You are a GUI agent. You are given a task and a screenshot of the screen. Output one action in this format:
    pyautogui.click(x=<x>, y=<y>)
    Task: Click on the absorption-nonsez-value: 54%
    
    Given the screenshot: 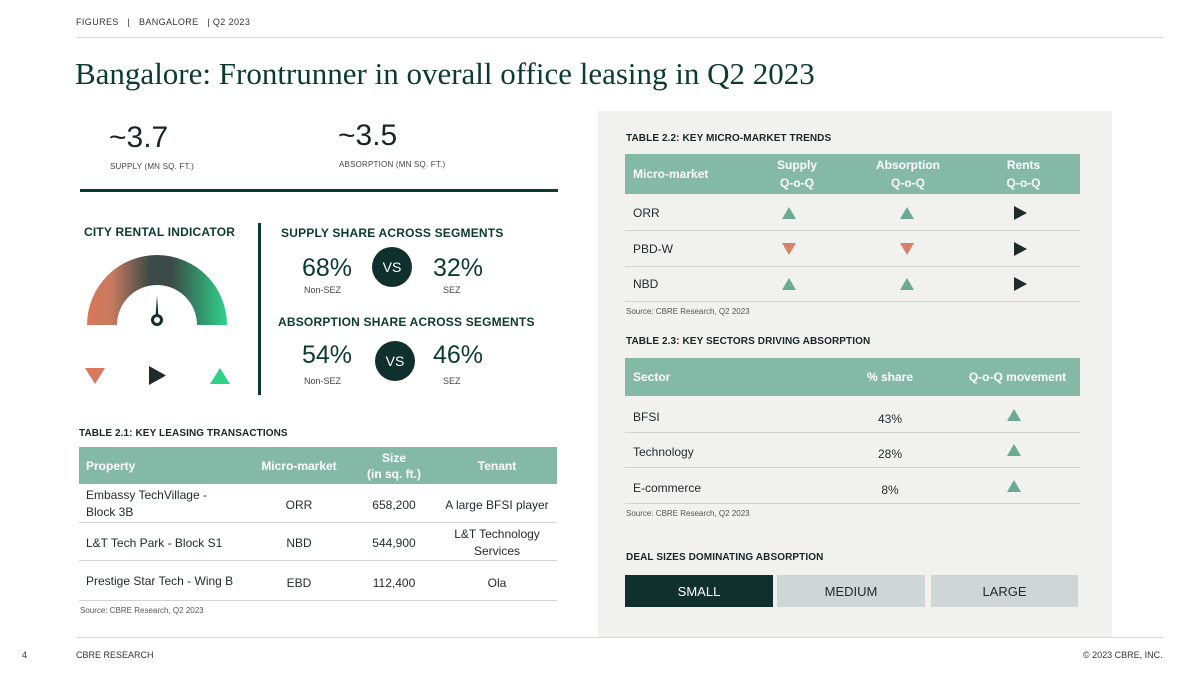 What is the action you would take?
    pyautogui.click(x=327, y=355)
    